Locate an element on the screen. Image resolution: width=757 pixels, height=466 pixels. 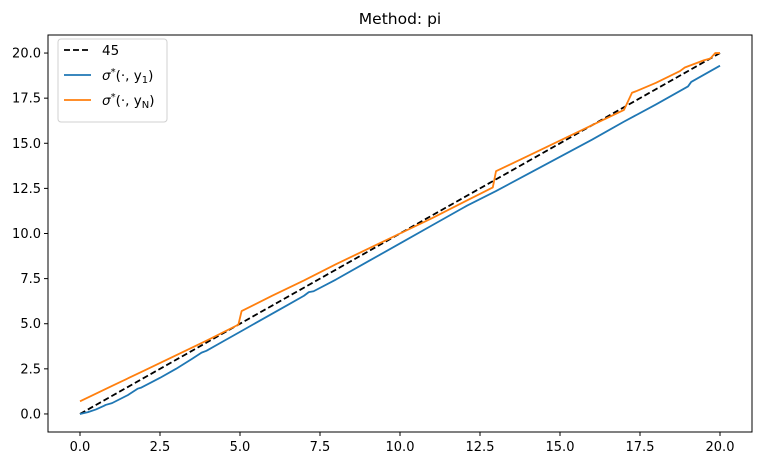
y-tick-label: 20.0 is located at coordinates (26, 54).